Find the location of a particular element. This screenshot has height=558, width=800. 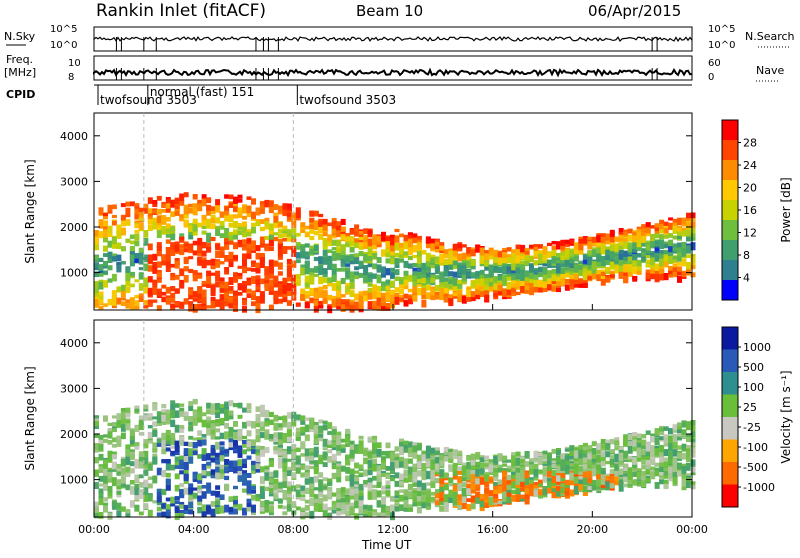

nave-tick-top: 60 is located at coordinates (714, 63).